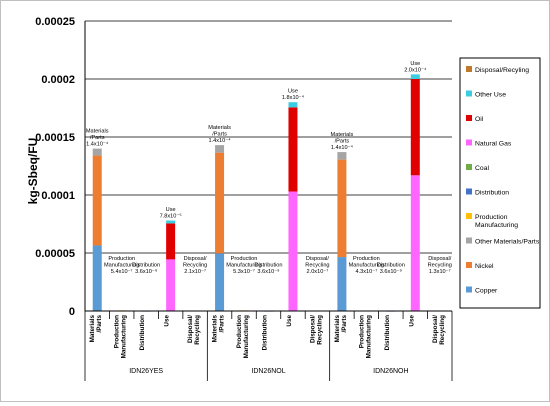 Image resolution: width=550 pixels, height=406 pixels. I want to click on y-tick-label: 0.0002, so click(58, 80).